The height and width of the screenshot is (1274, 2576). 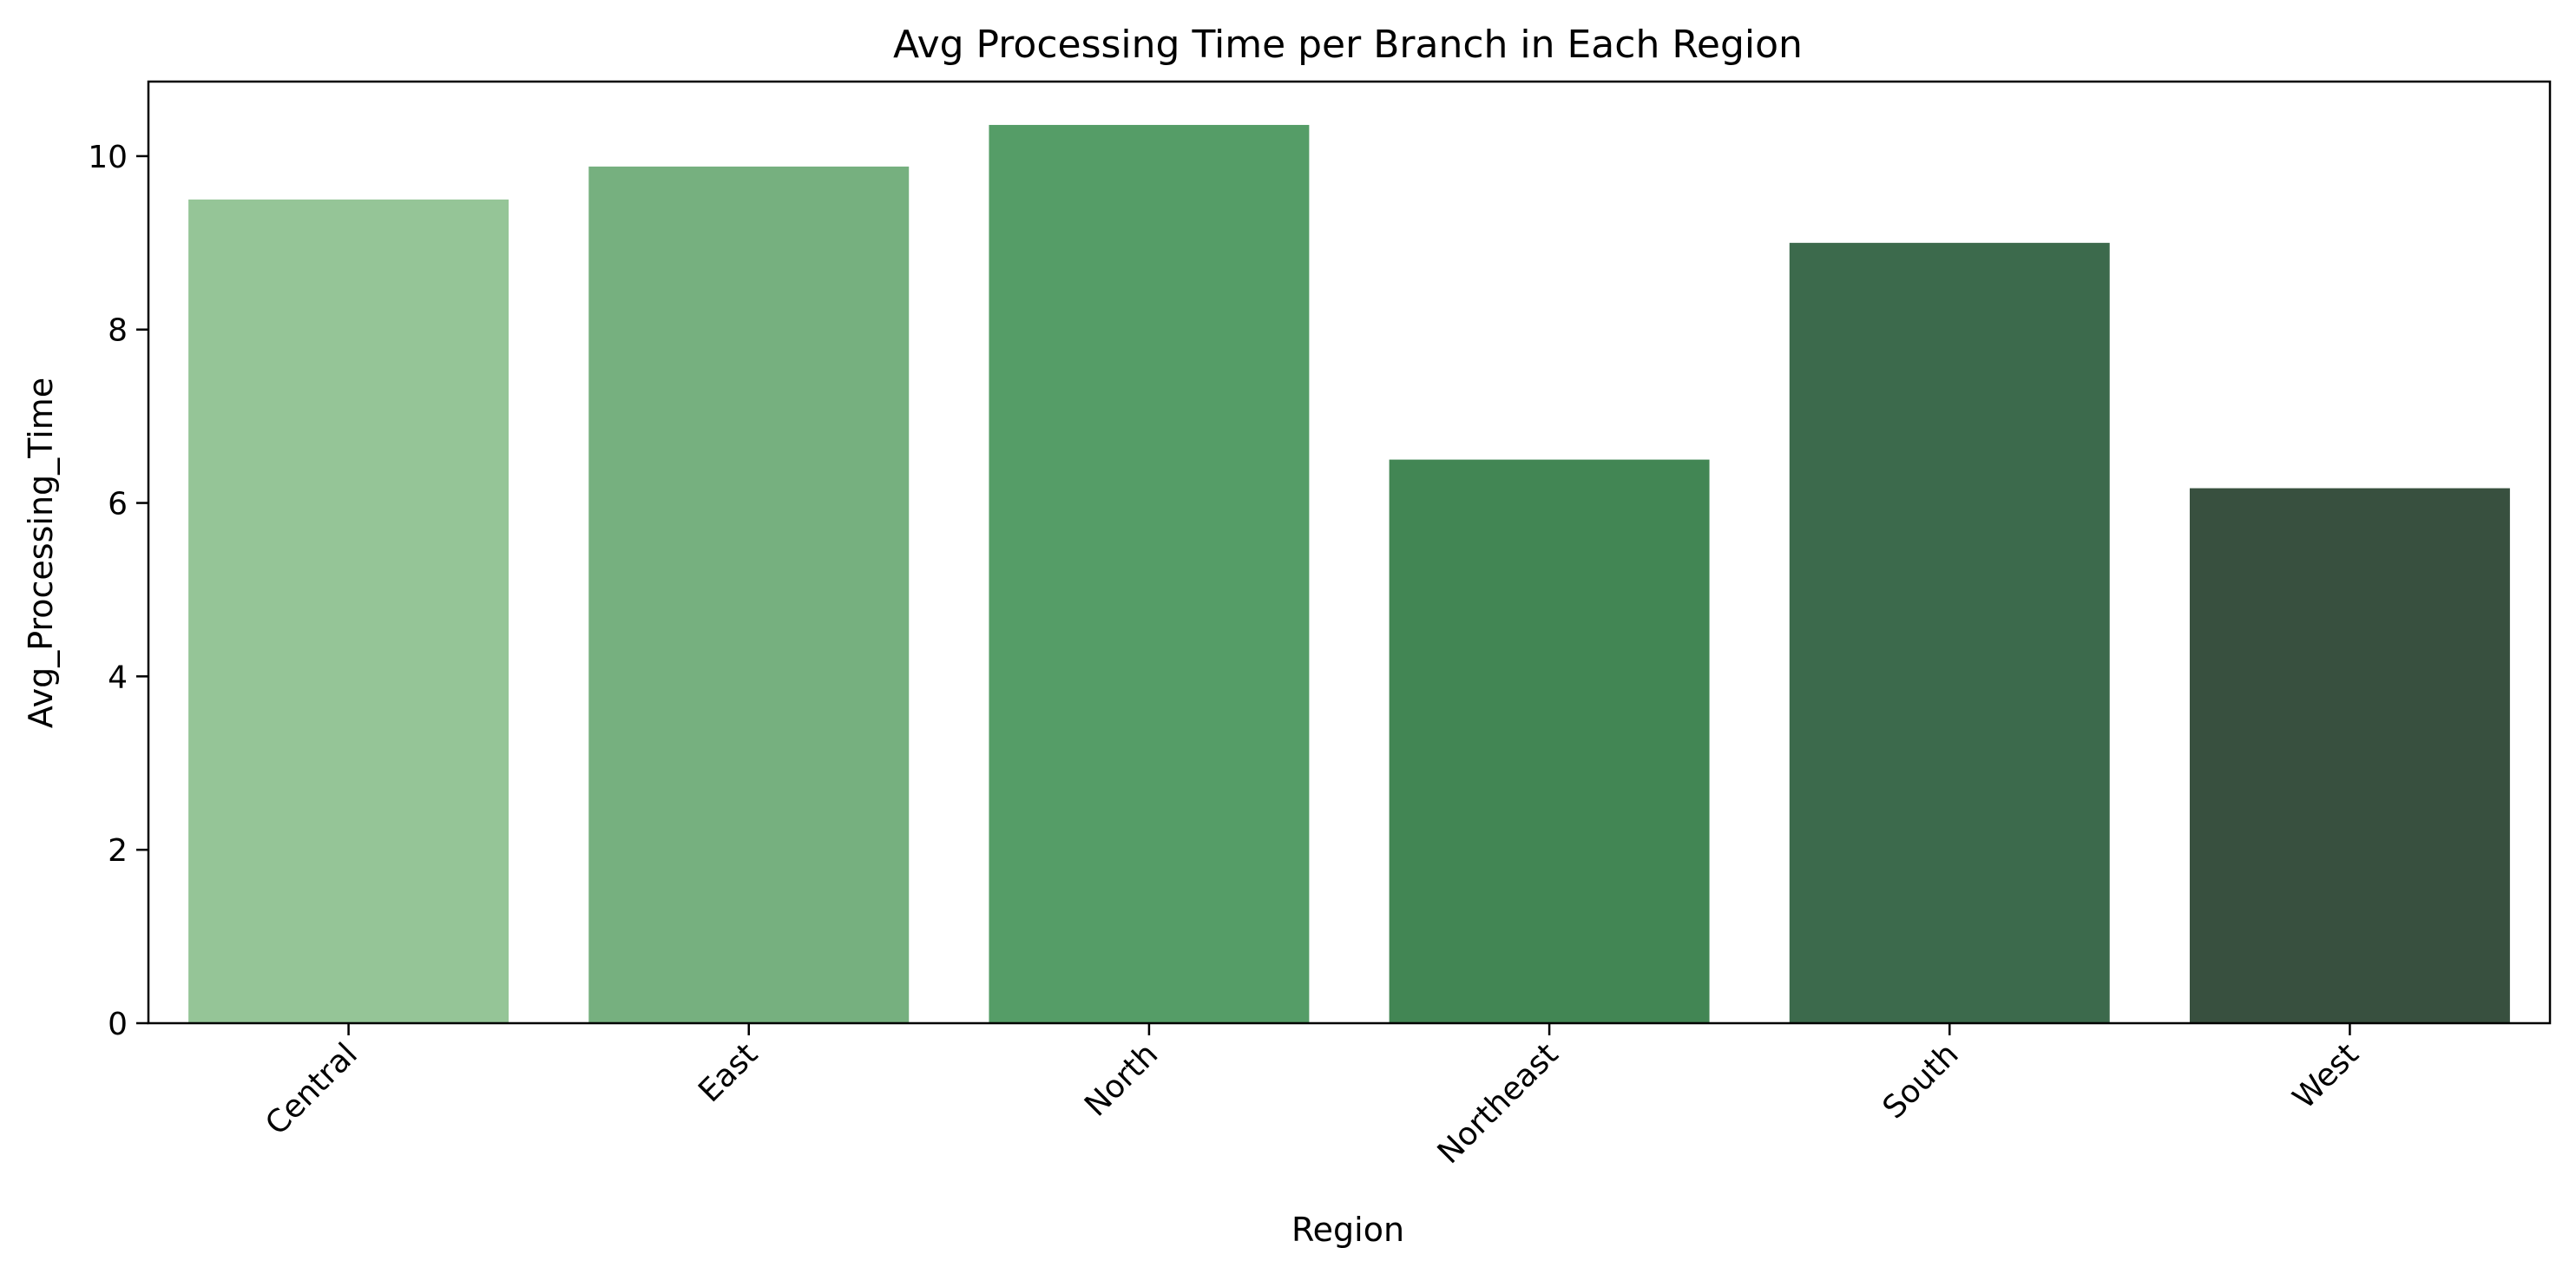 I want to click on x-axis-label: Region, so click(x=1347, y=1230).